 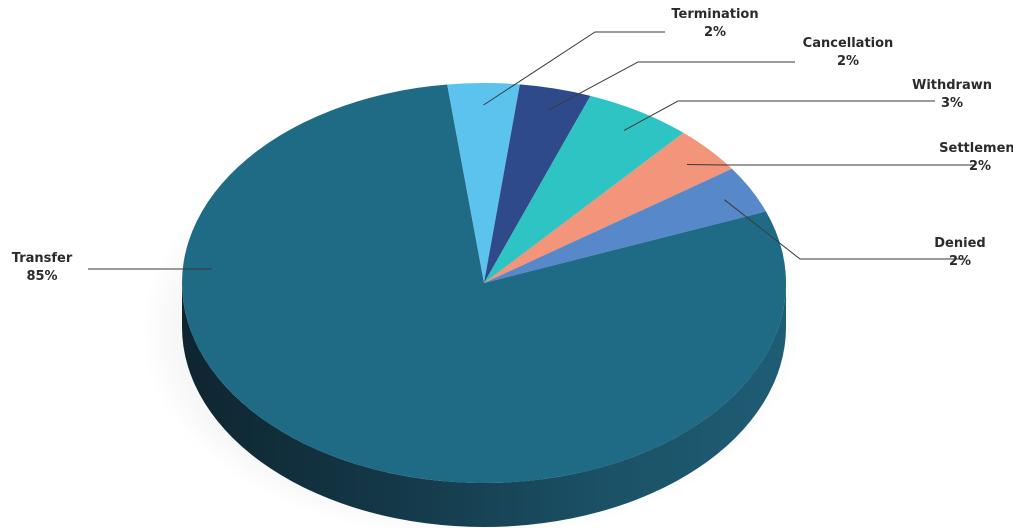 What do you see at coordinates (844, 229) in the screenshot?
I see `leader-line-denied` at bounding box center [844, 229].